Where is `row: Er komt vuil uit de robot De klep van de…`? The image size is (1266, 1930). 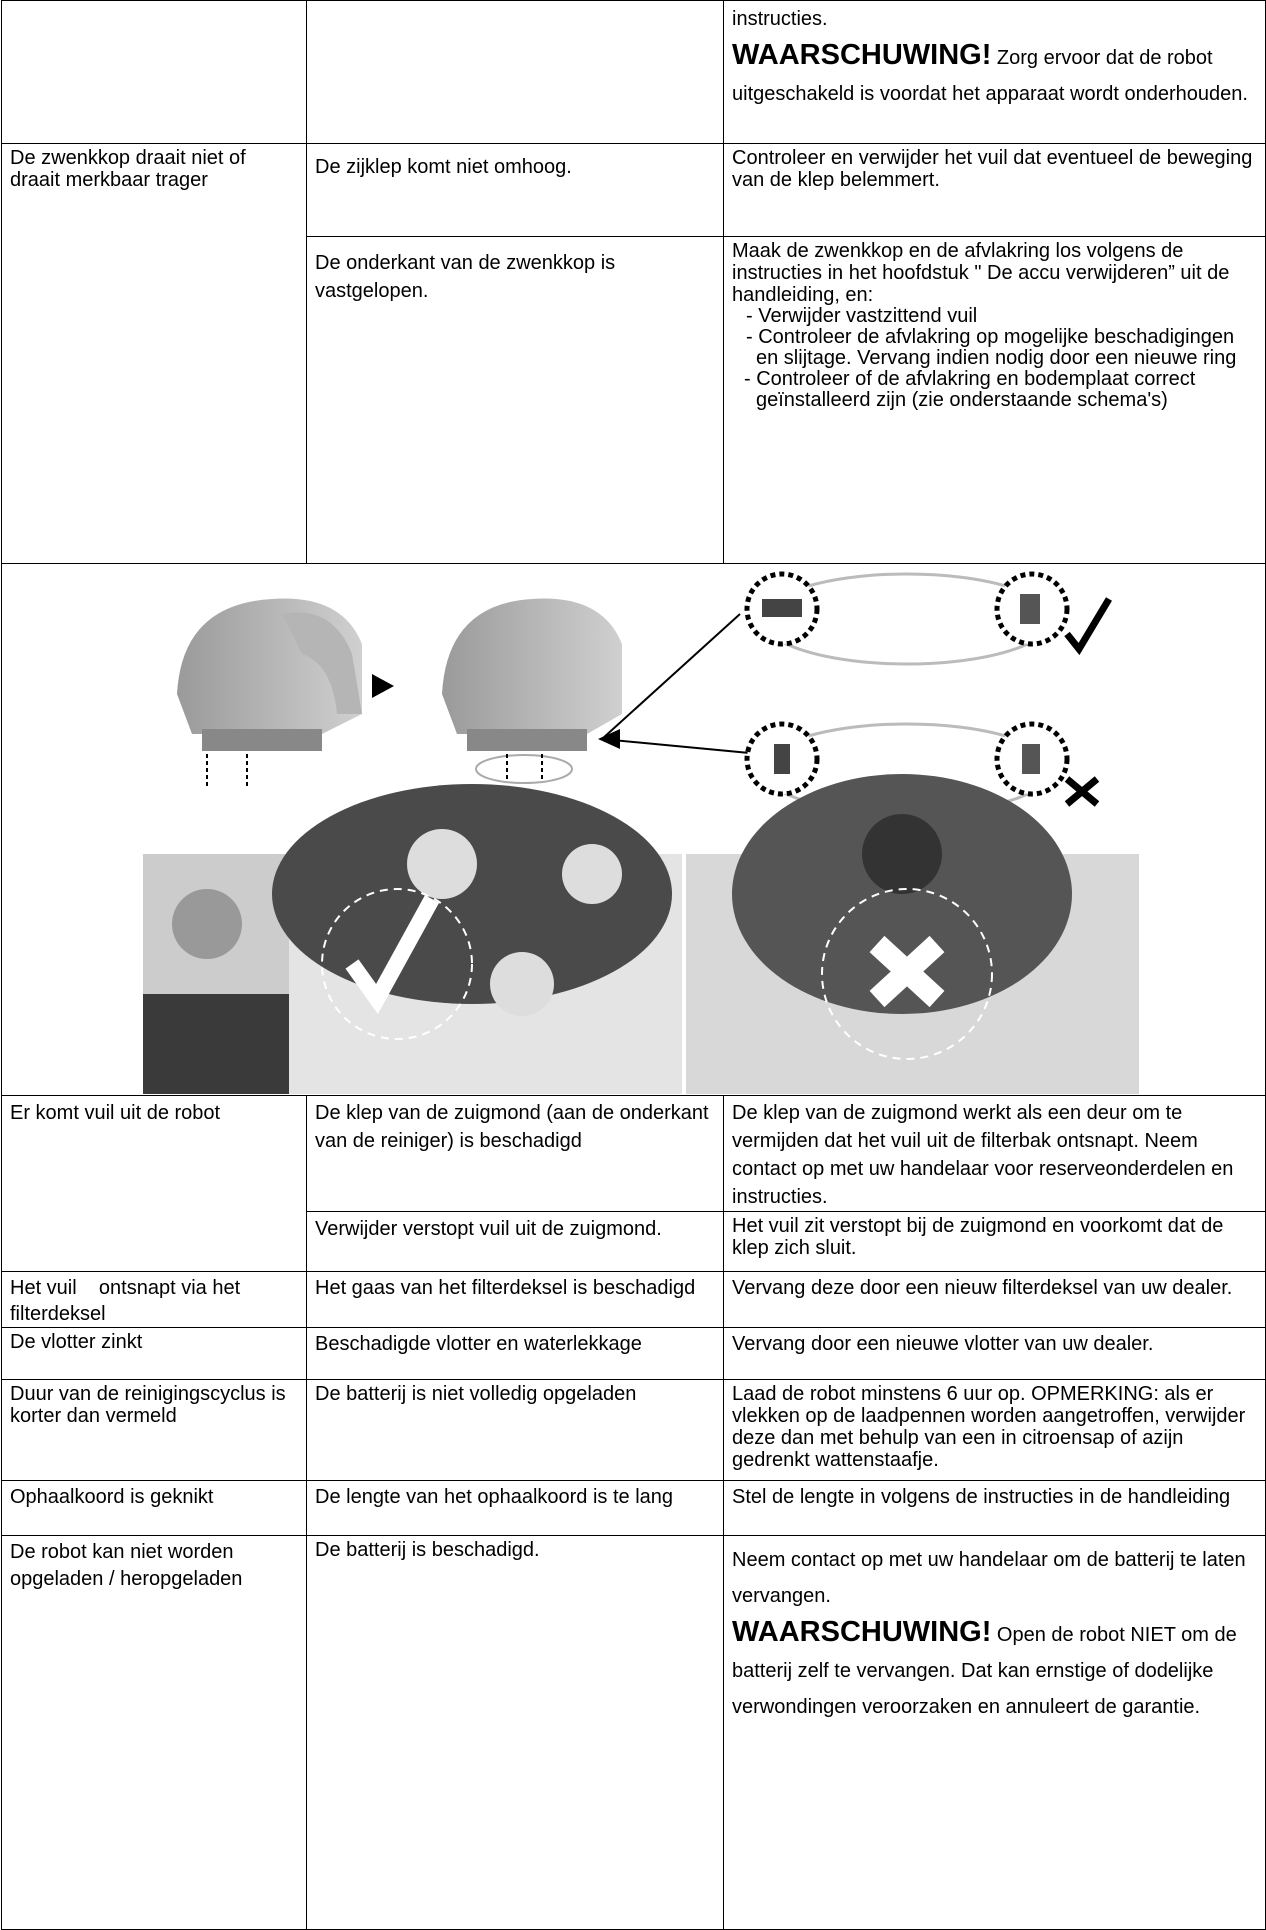 row: Er komt vuil uit de robot De klep van de… is located at coordinates (633, 1183).